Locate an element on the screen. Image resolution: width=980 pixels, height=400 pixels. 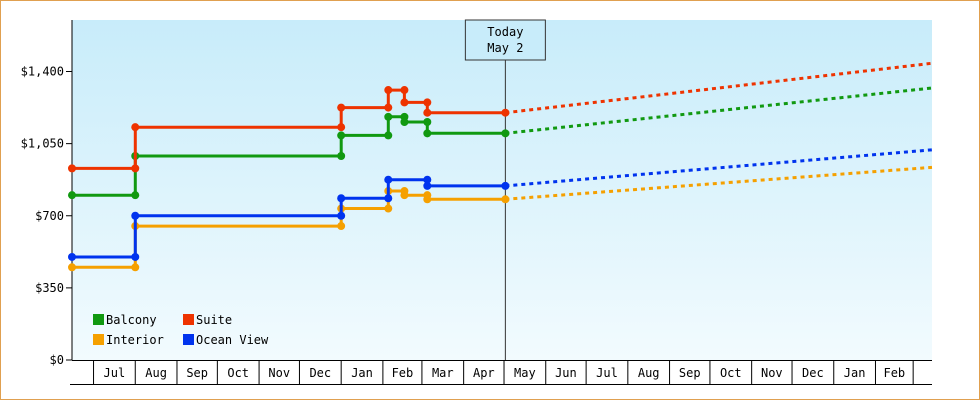
y-tick-label: $700 is located at coordinates (49, 216).